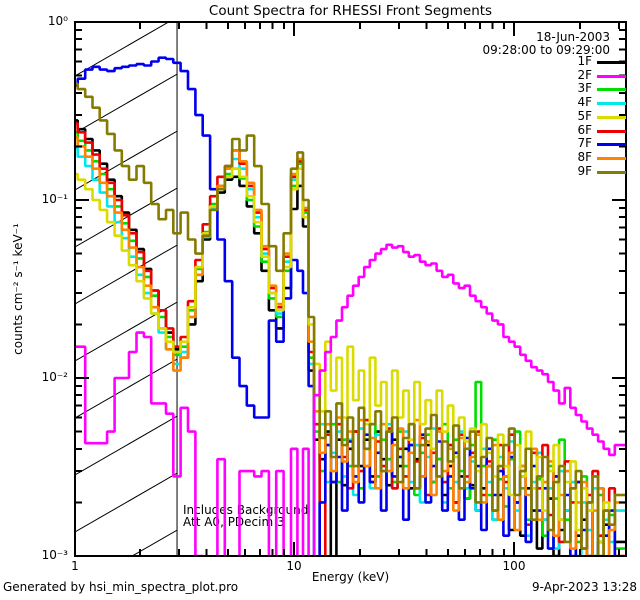  What do you see at coordinates (350, 577) in the screenshot?
I see `x-axis-label: Energy (keV)` at bounding box center [350, 577].